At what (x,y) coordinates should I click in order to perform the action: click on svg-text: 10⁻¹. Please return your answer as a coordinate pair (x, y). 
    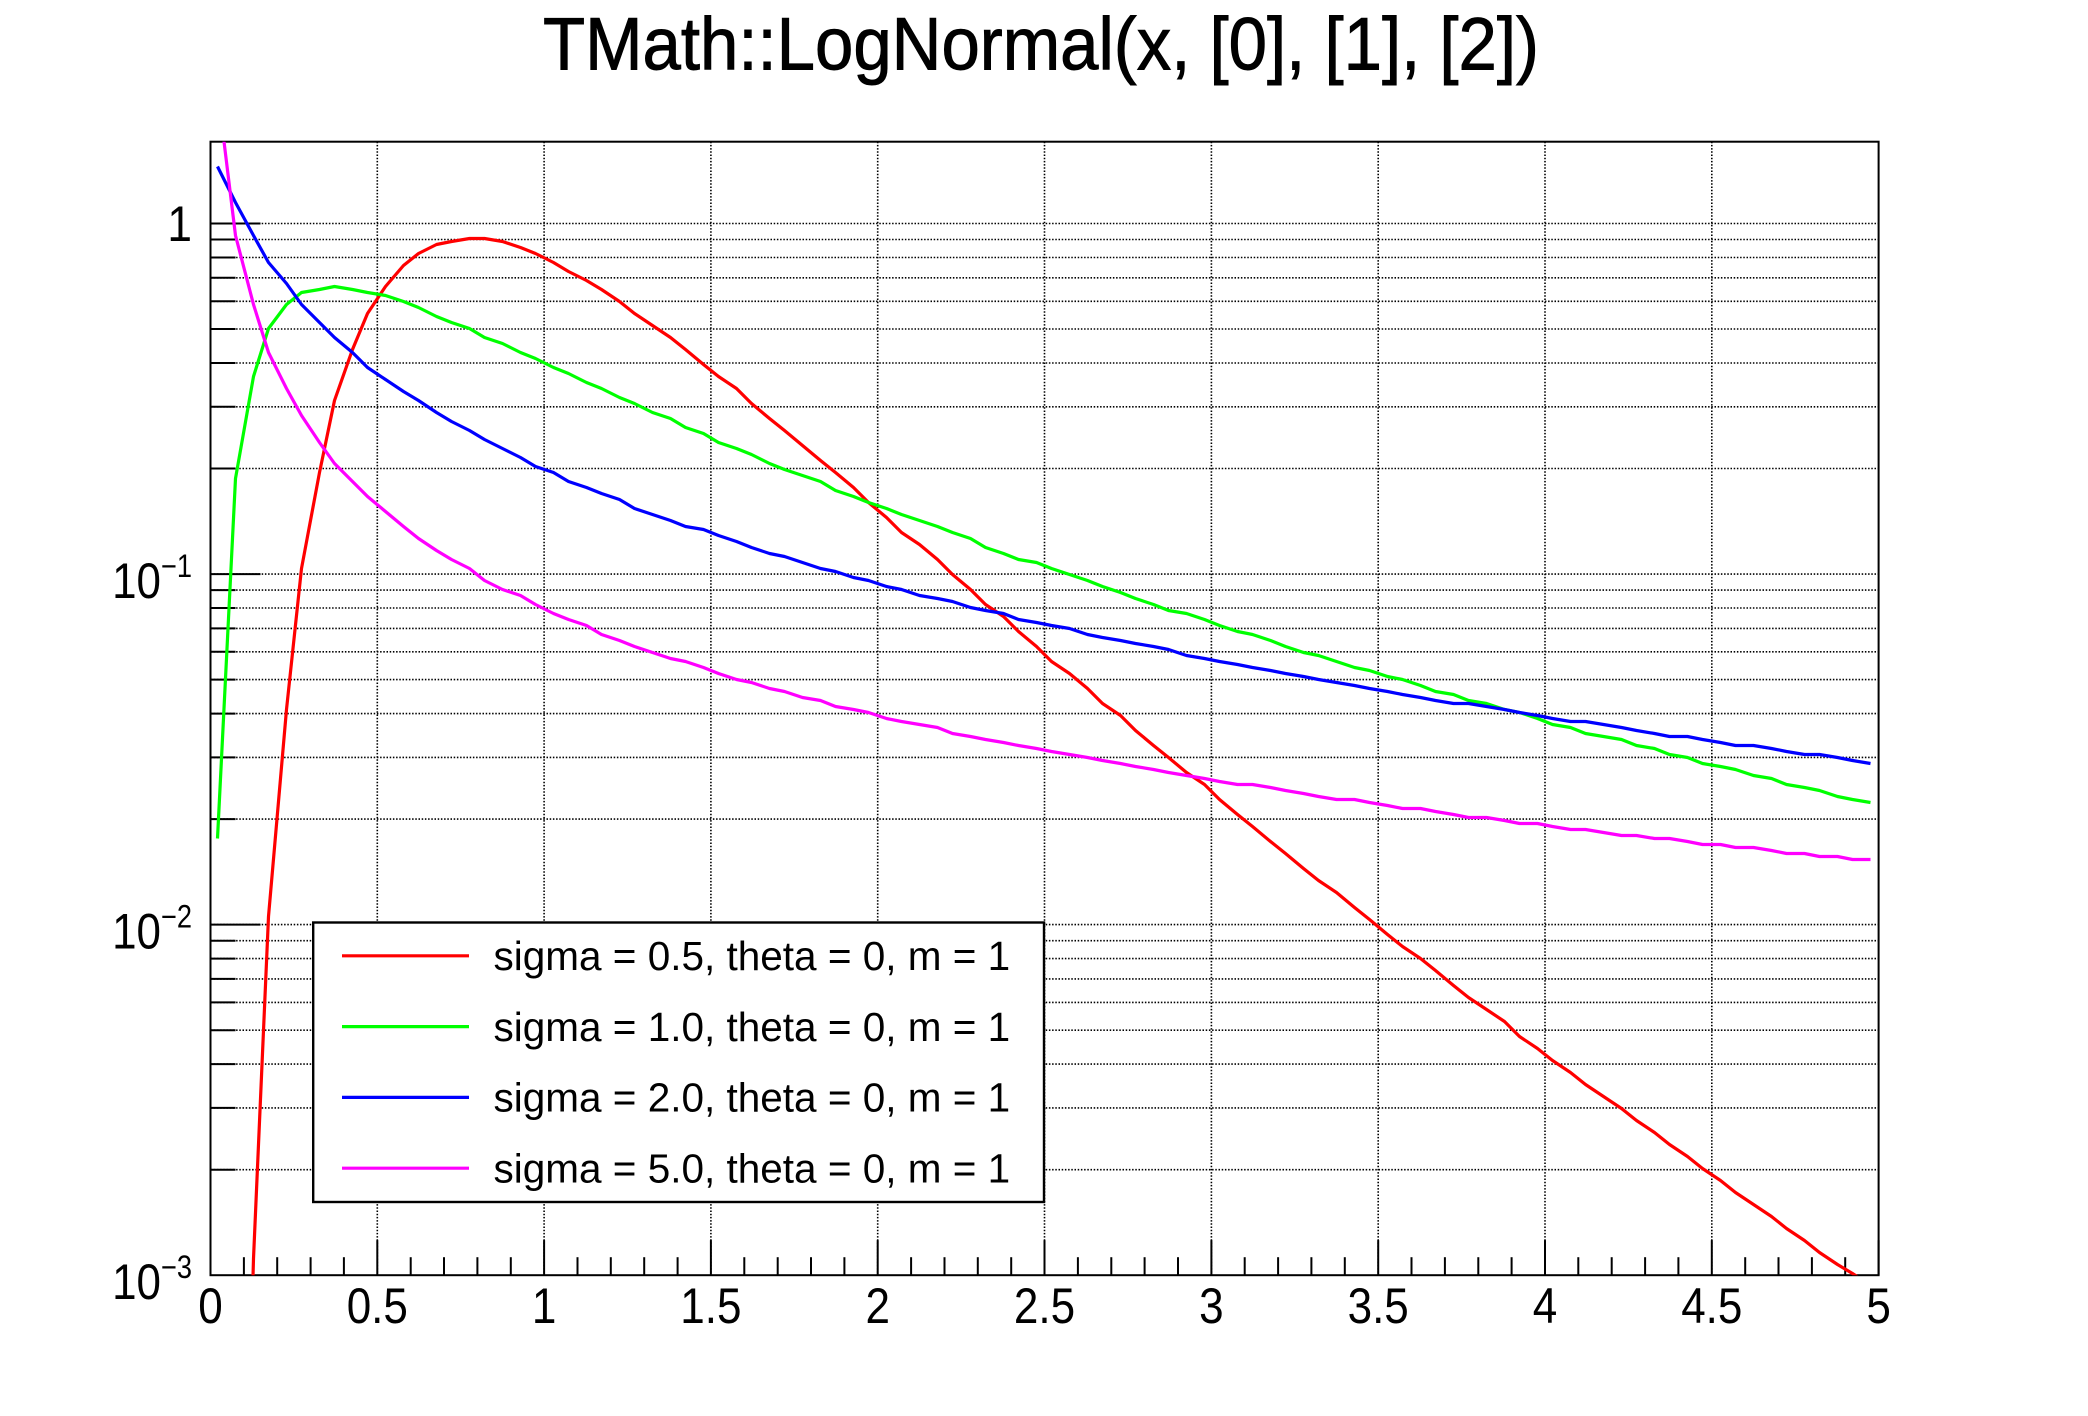
    Looking at the image, I should click on (152, 578).